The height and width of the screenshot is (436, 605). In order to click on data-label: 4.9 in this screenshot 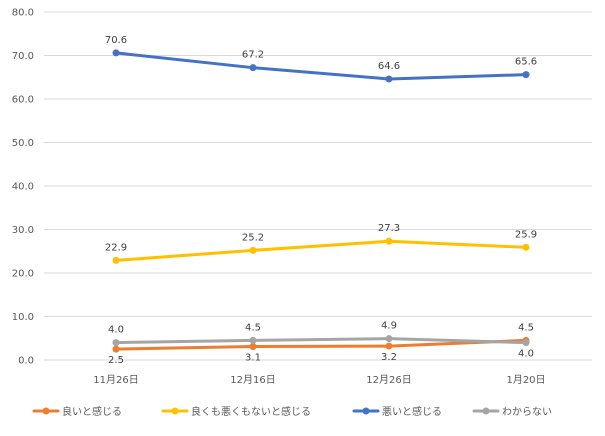, I will do `click(389, 326)`.